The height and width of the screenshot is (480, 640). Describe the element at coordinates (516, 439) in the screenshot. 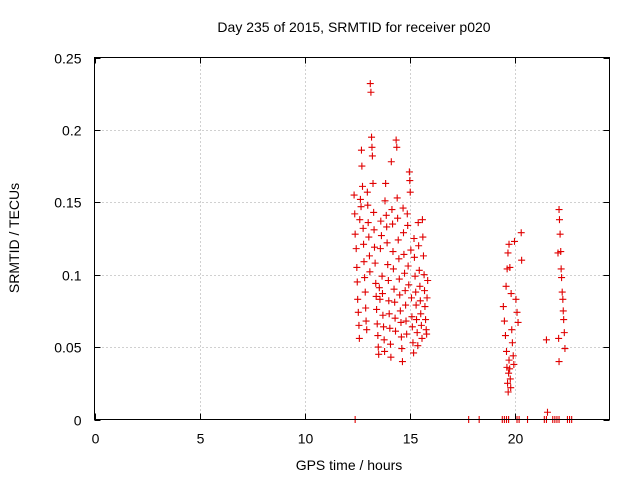

I see `x-tick-label: 20` at that location.